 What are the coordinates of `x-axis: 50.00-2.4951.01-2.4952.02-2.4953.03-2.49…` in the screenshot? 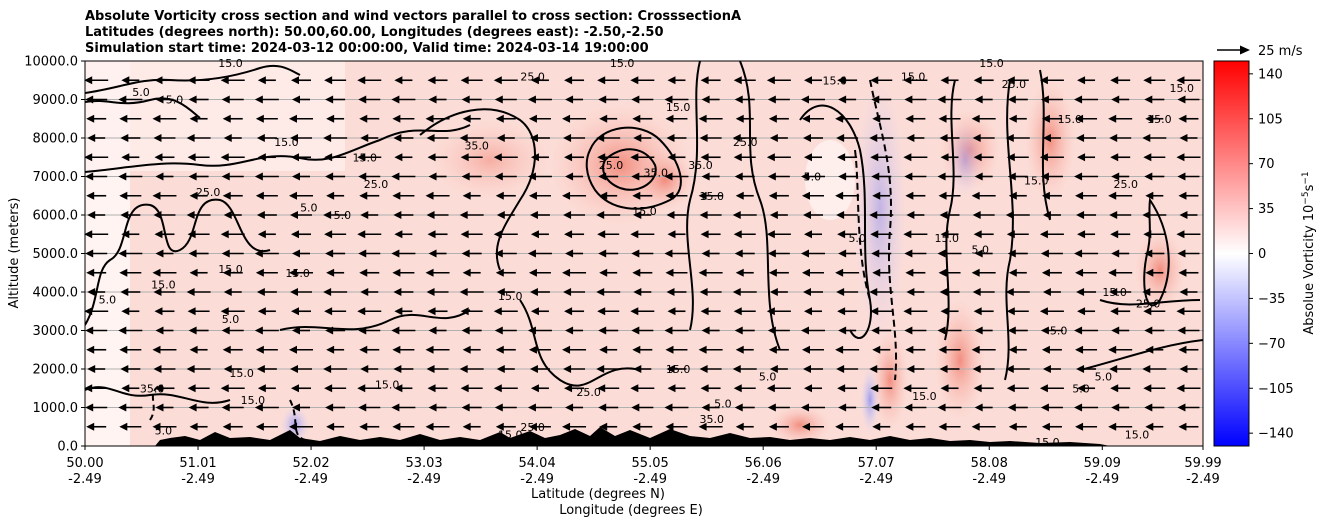 It's located at (644, 466).